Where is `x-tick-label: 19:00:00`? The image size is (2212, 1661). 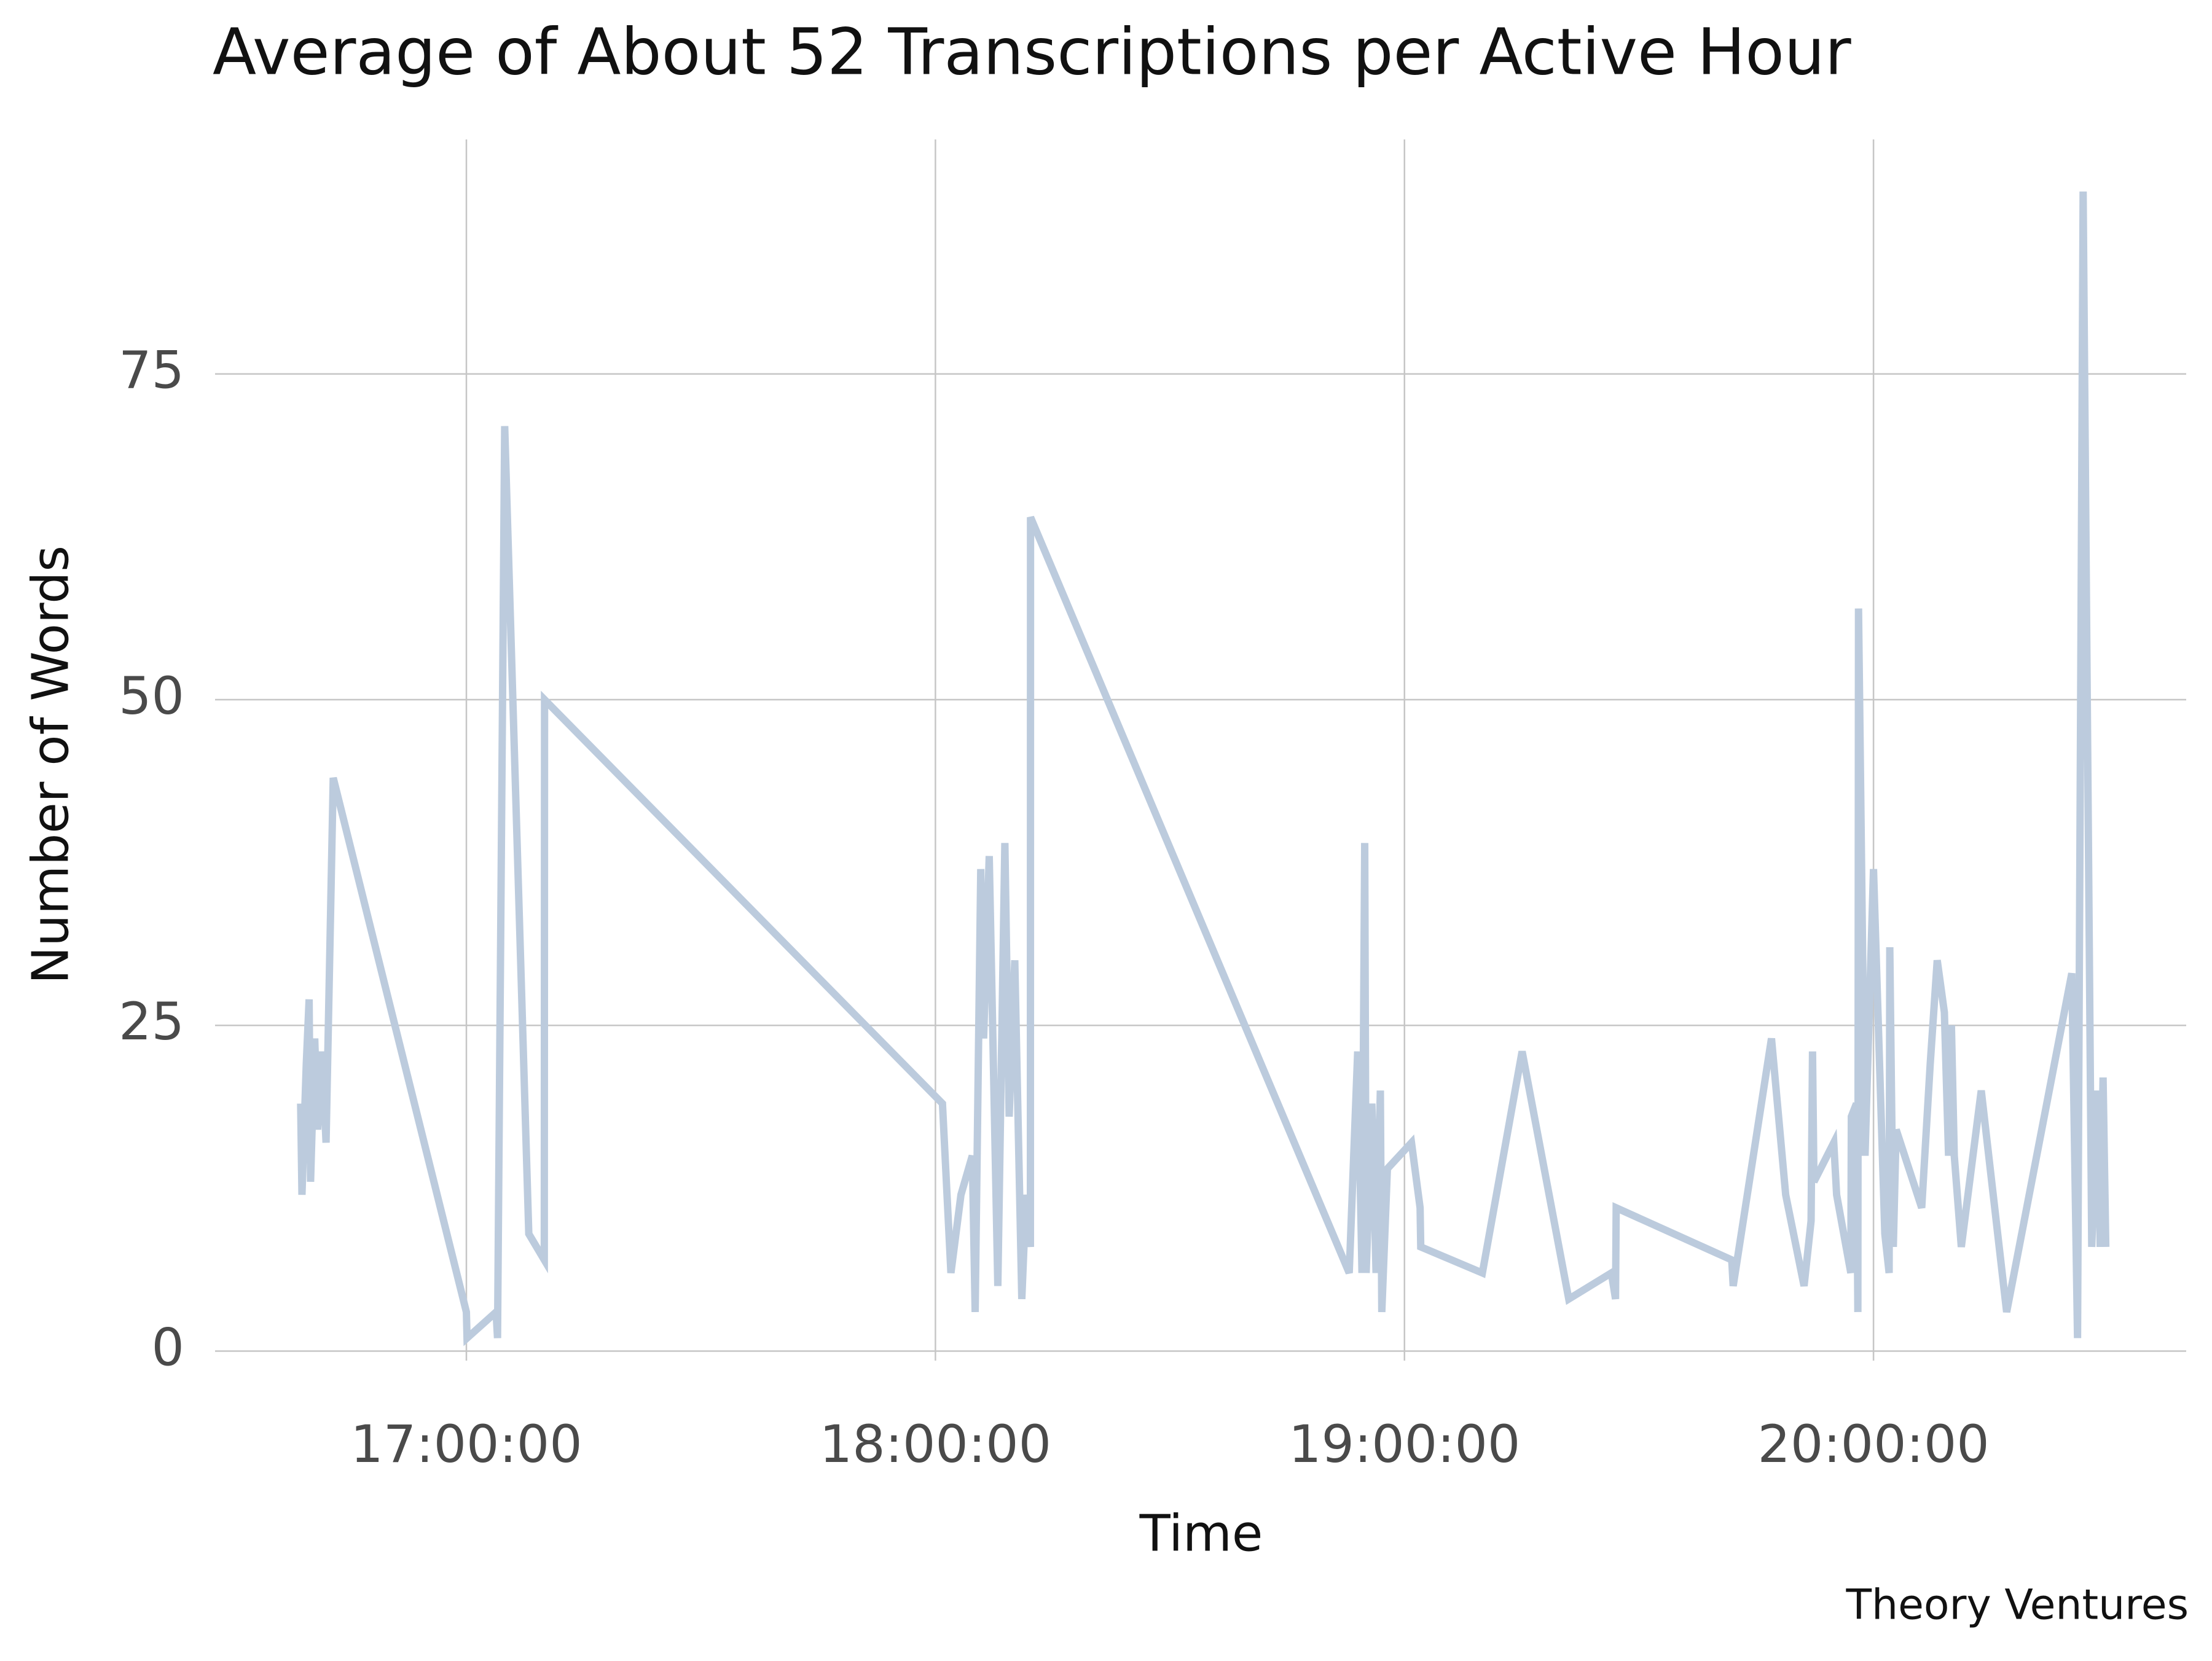 x-tick-label: 19:00:00 is located at coordinates (1404, 1444).